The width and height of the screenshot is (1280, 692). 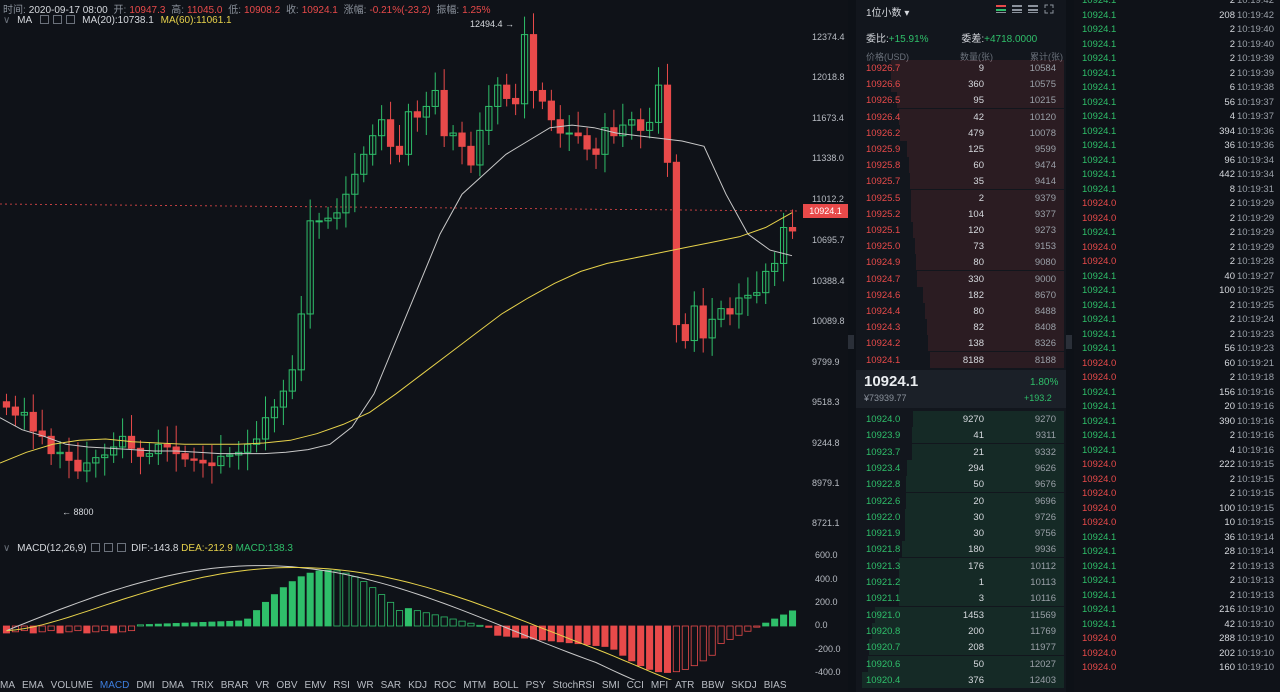 I want to click on ask-row: 10924.7 330 9000, so click(x=962, y=278).